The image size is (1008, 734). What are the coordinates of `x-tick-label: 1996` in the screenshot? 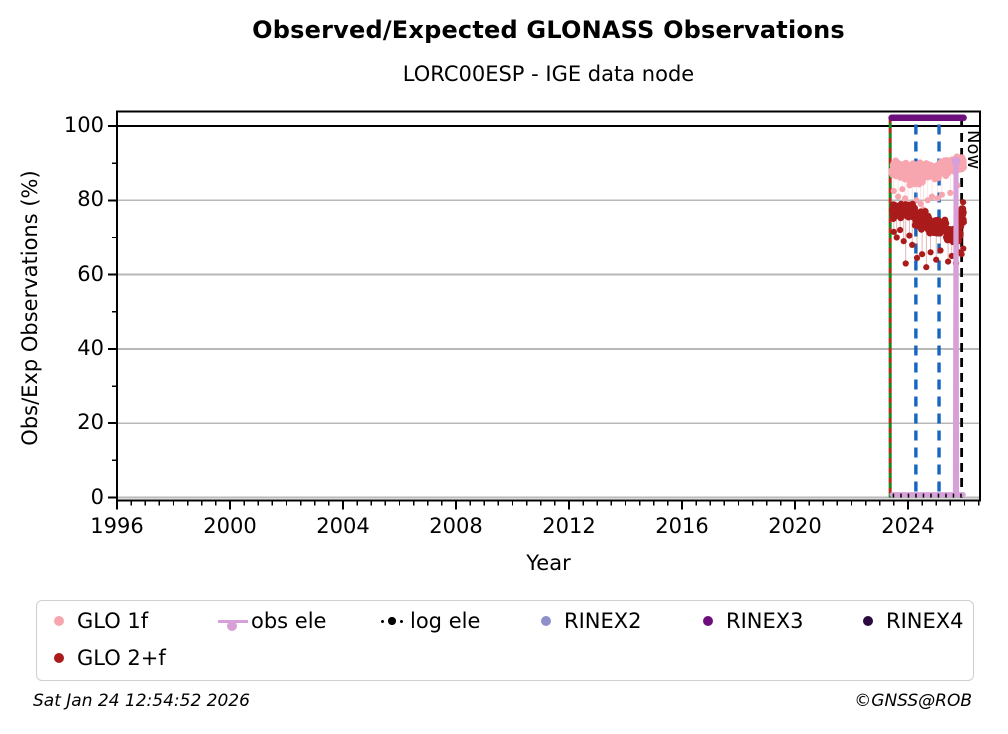 It's located at (117, 526).